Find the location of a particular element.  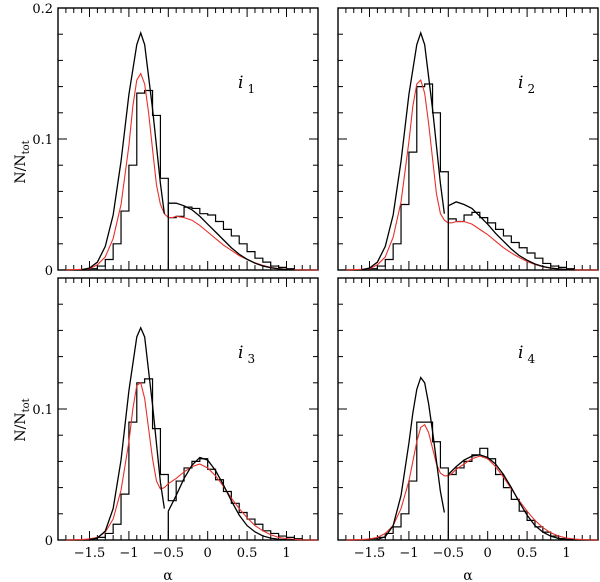

panel-label-subscript: 4 is located at coordinates (531, 359).